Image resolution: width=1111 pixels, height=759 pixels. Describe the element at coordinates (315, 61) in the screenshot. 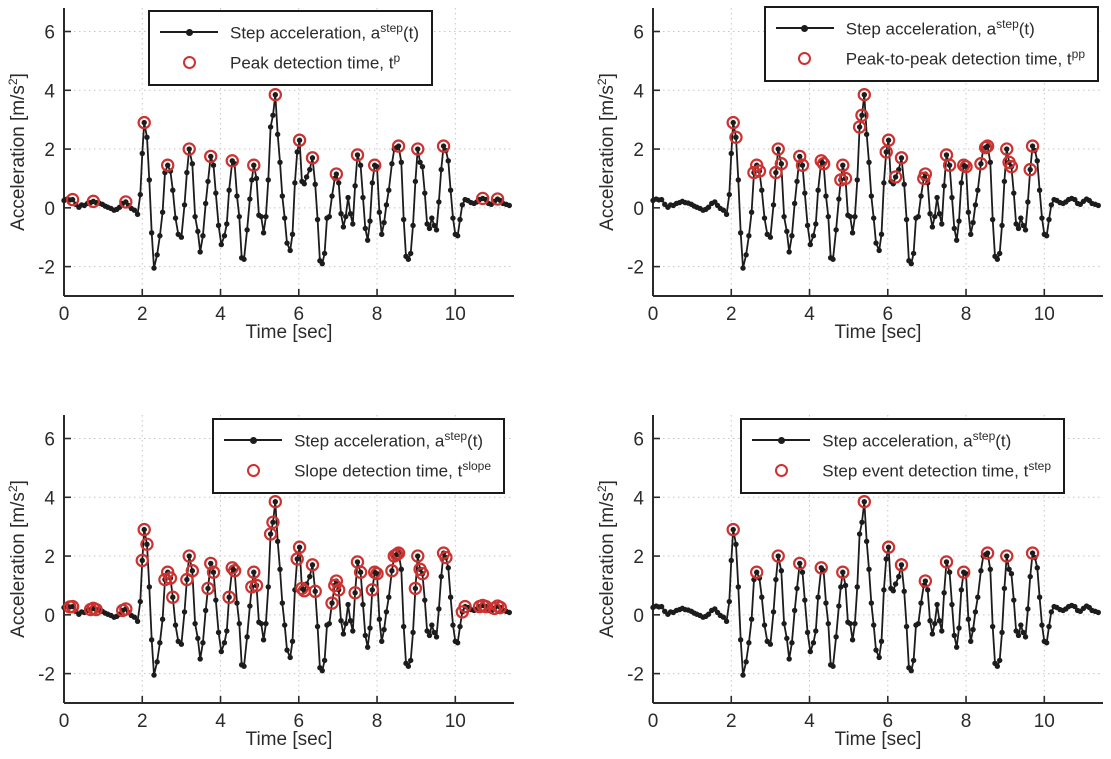

I see `legend-label-detection: Peak detection time, tp` at that location.